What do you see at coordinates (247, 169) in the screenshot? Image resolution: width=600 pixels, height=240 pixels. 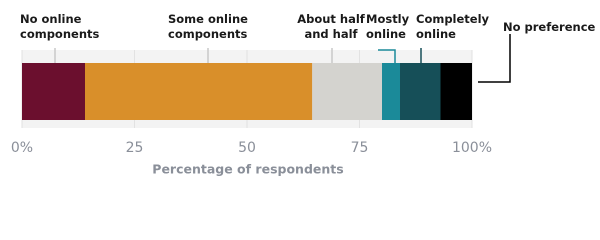 I see `x-axis-label: Percentage of respondents` at bounding box center [247, 169].